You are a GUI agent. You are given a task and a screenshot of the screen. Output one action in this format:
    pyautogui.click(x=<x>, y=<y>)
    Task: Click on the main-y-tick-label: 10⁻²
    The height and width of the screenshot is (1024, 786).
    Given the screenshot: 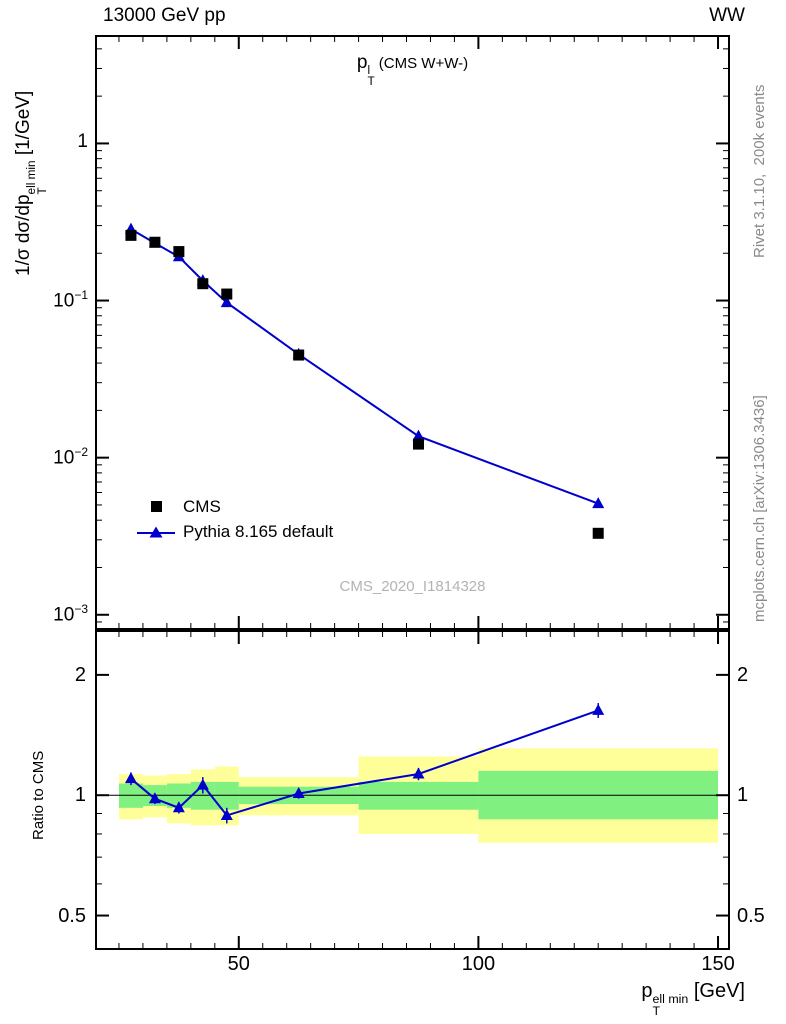 What is the action you would take?
    pyautogui.click(x=70, y=456)
    